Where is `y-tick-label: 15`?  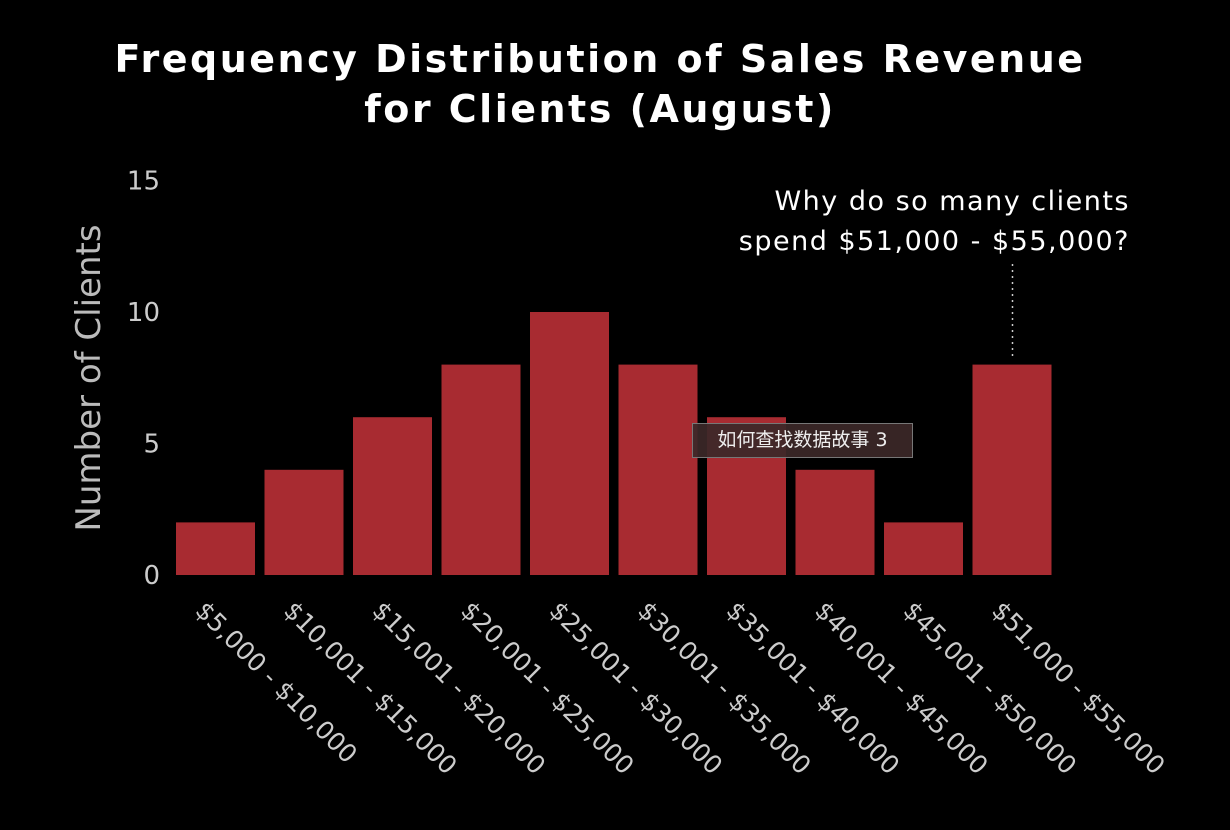 y-tick-label: 15 is located at coordinates (143, 182).